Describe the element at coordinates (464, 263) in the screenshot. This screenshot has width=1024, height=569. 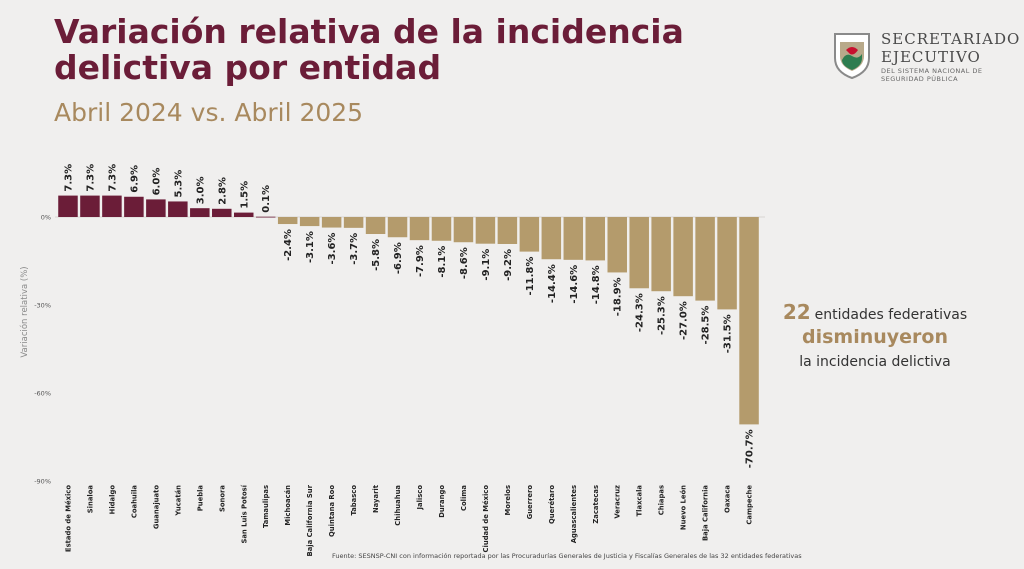
I see `bar-value-label: -8.6%` at that location.